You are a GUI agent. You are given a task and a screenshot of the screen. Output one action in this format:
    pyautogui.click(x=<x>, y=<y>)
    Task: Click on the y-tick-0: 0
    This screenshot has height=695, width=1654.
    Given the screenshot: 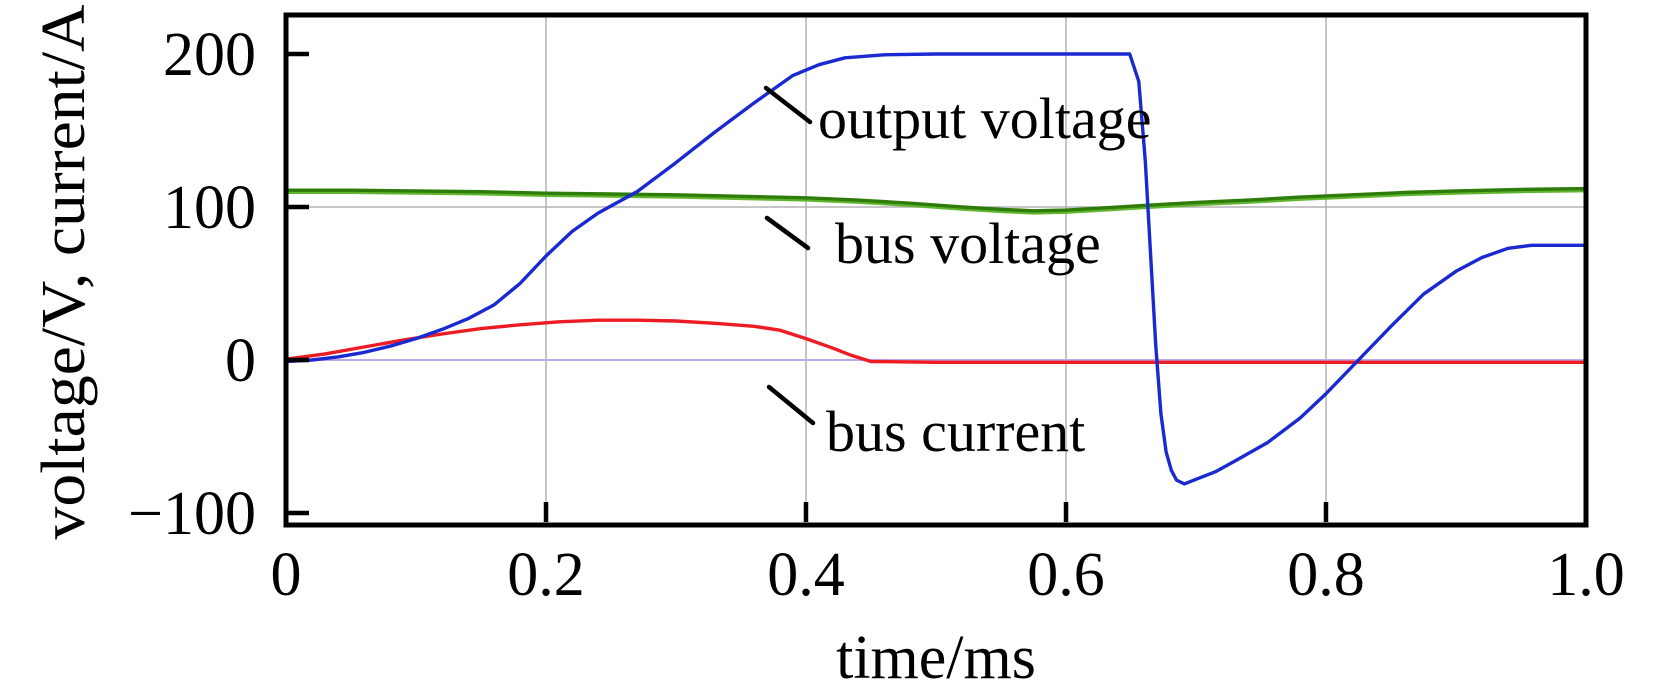 What is the action you would take?
    pyautogui.click(x=240, y=361)
    